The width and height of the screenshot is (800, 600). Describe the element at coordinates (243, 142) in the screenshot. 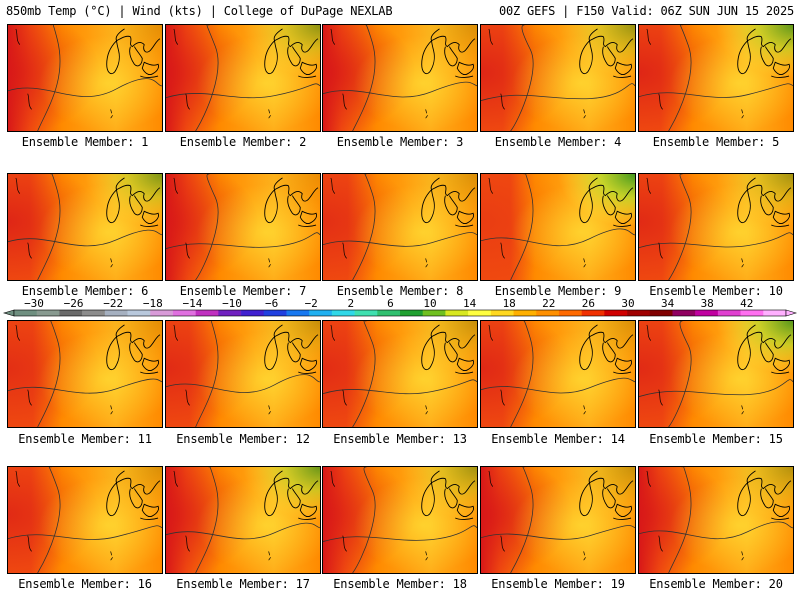

I see `ensemble-member-label: Ensemble Member: 2` at that location.